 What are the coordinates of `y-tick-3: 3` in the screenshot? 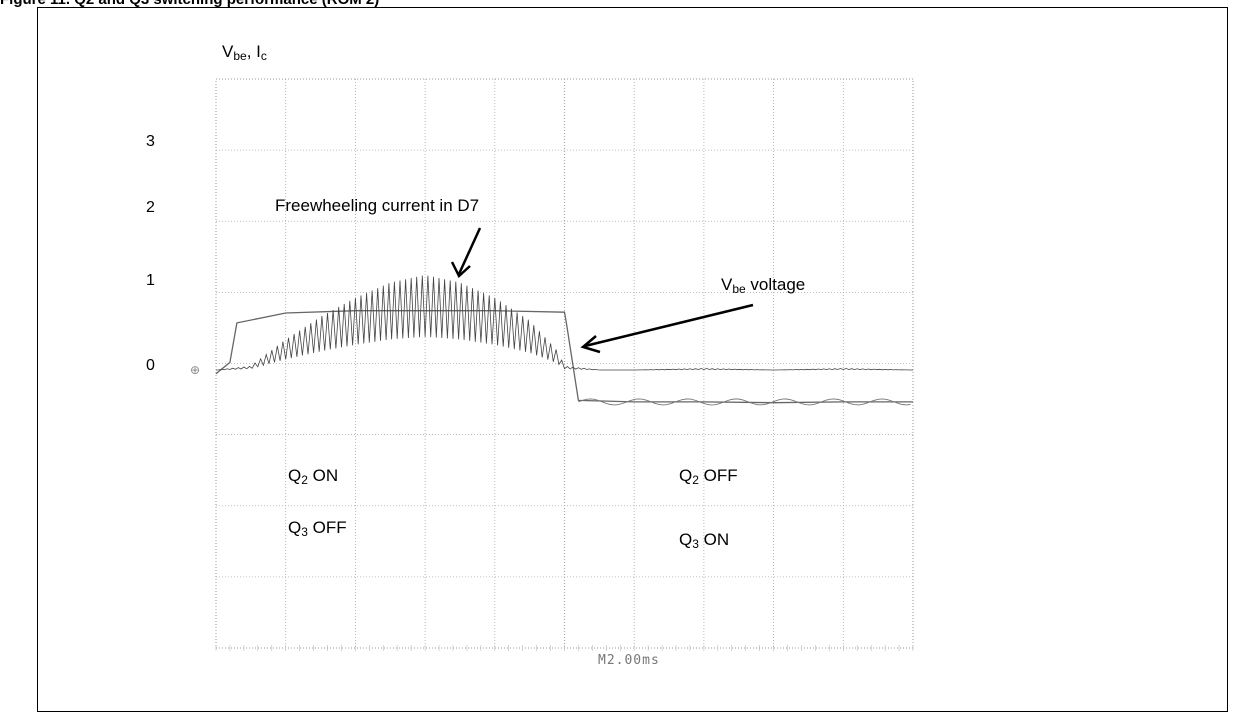 It's located at (150, 141).